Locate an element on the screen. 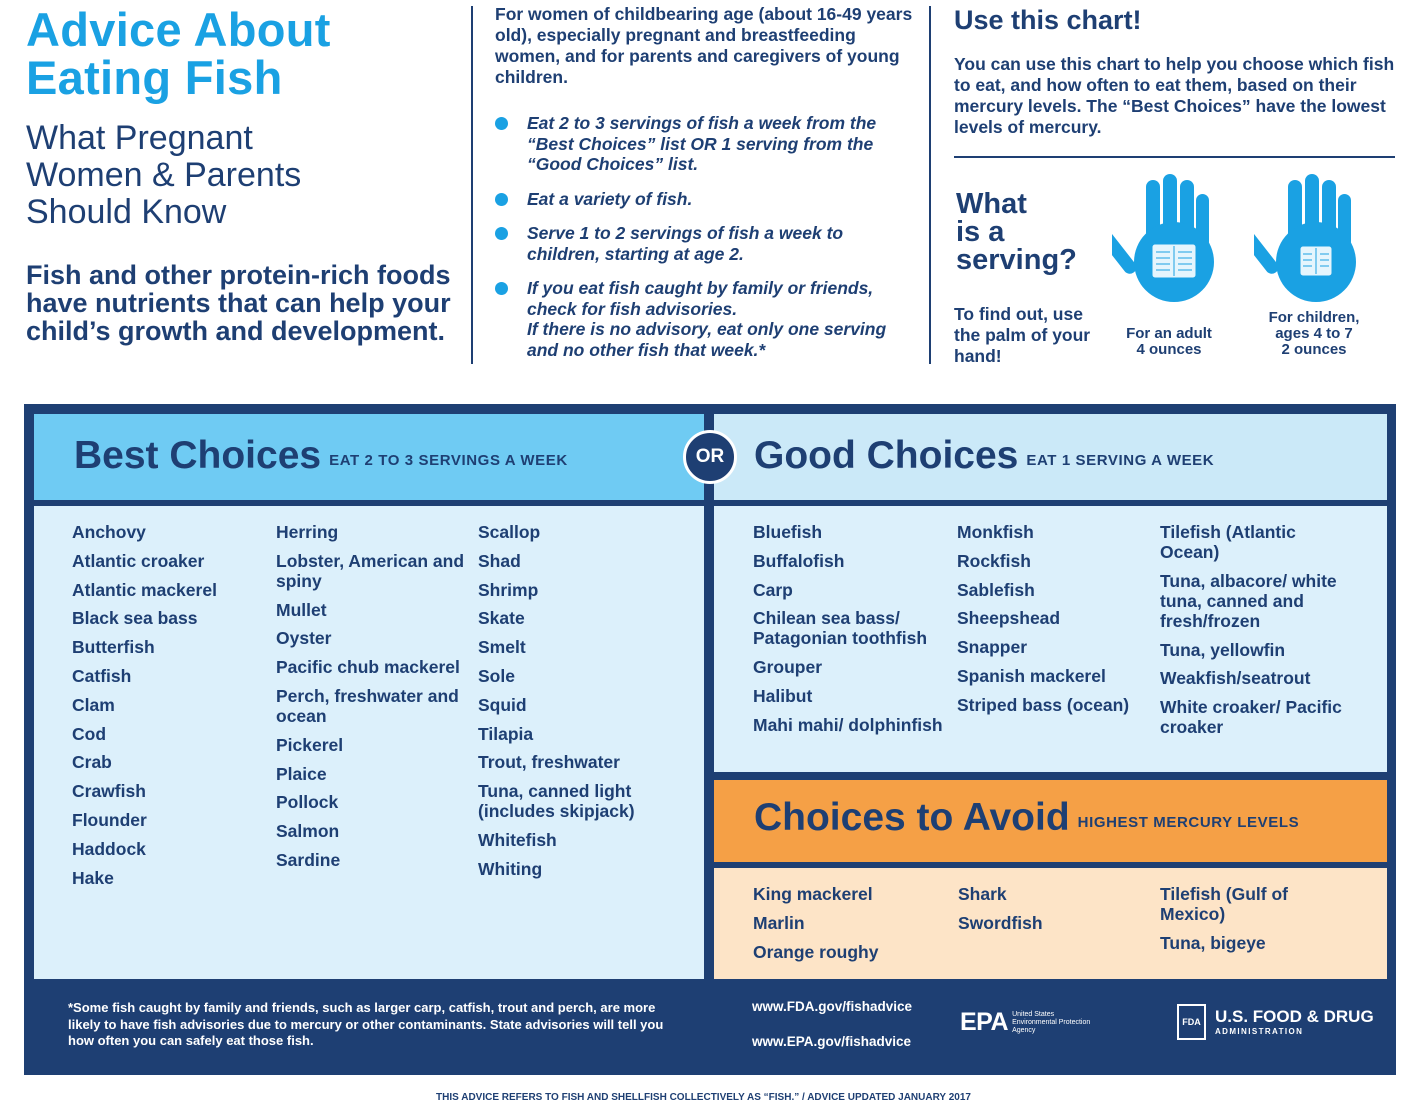 The height and width of the screenshot is (1106, 1407). fish-list-item: Clam is located at coordinates (93, 704).